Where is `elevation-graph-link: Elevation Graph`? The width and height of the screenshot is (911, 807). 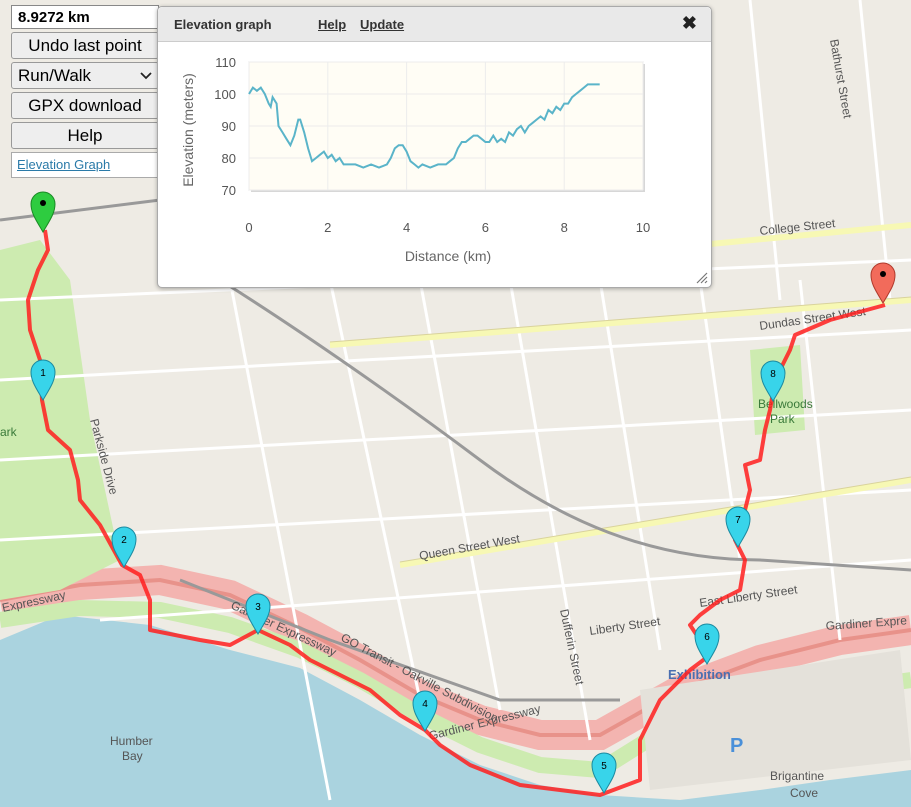
elevation-graph-link: Elevation Graph is located at coordinates (64, 164).